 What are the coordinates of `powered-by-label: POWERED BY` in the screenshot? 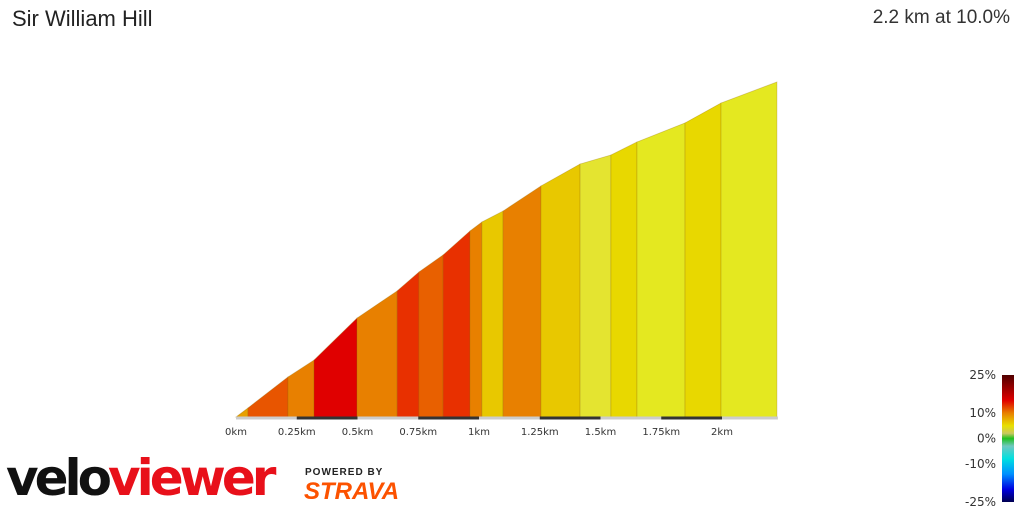 It's located at (344, 472).